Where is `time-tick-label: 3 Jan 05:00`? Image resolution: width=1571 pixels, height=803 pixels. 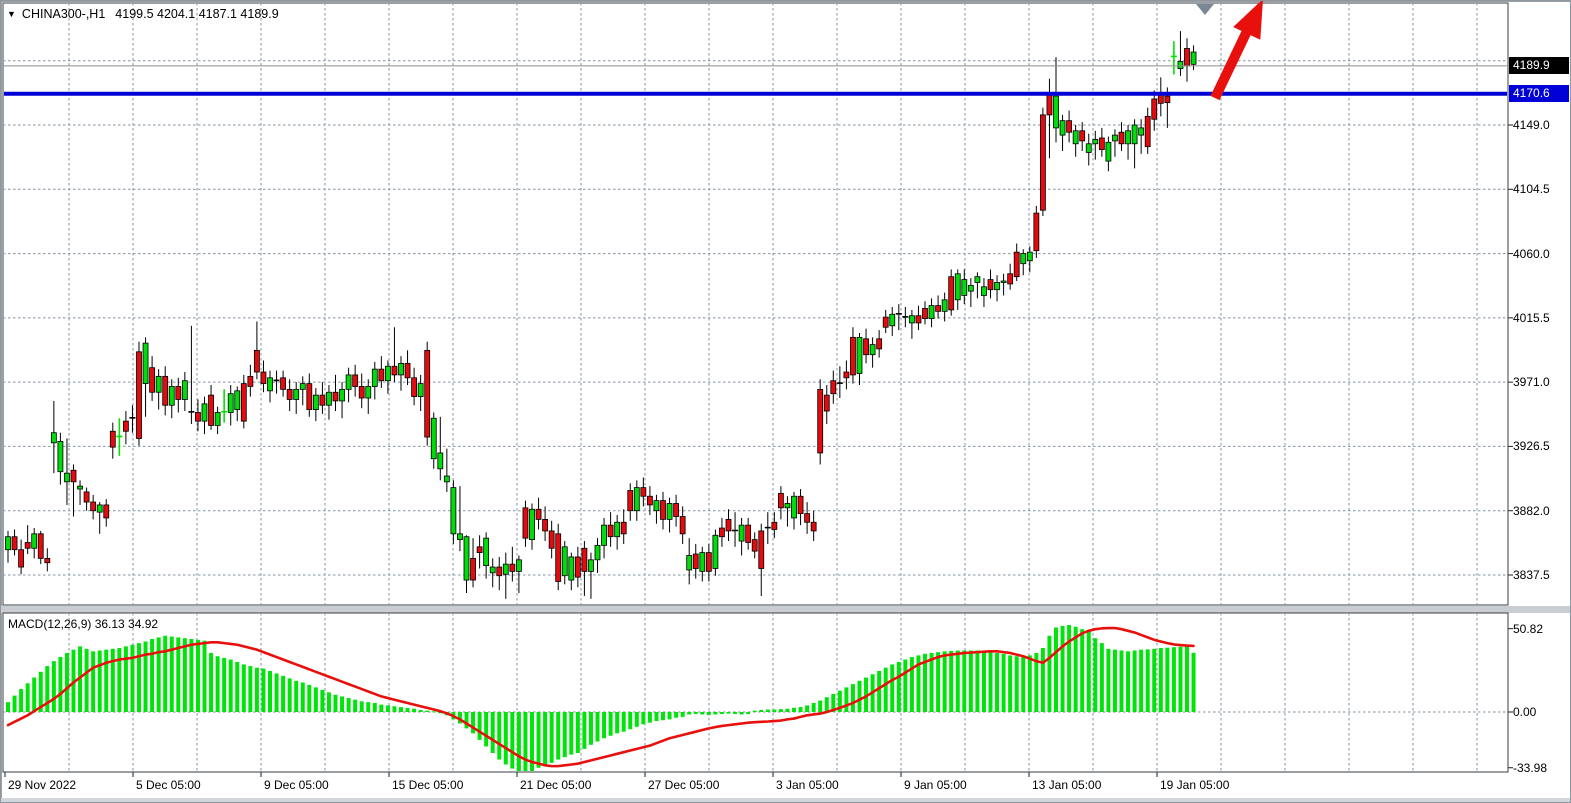
time-tick-label: 3 Jan 05:00 is located at coordinates (807, 785).